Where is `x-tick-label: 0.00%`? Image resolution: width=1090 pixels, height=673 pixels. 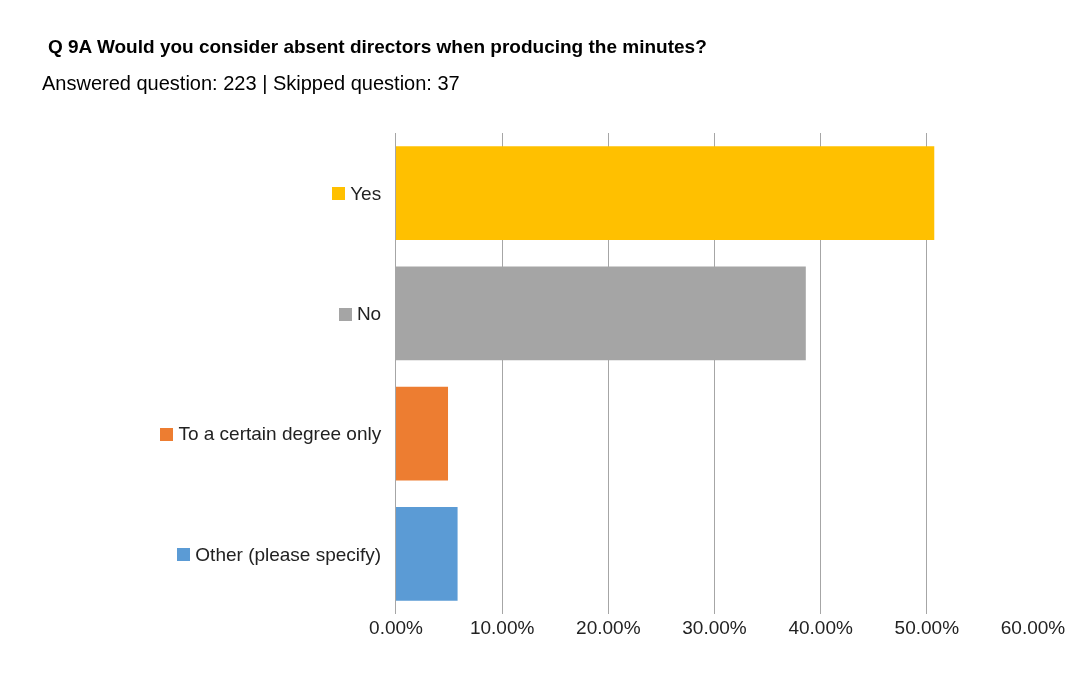 x-tick-label: 0.00% is located at coordinates (396, 627).